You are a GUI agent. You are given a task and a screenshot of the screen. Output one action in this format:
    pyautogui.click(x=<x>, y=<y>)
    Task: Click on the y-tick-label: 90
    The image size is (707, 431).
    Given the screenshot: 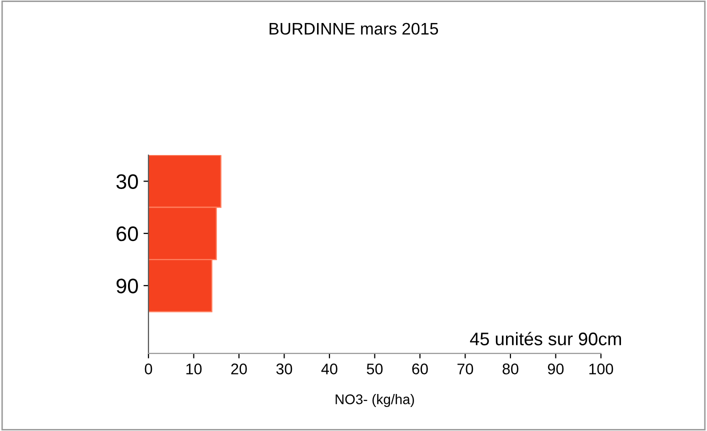 What is the action you would take?
    pyautogui.click(x=127, y=286)
    